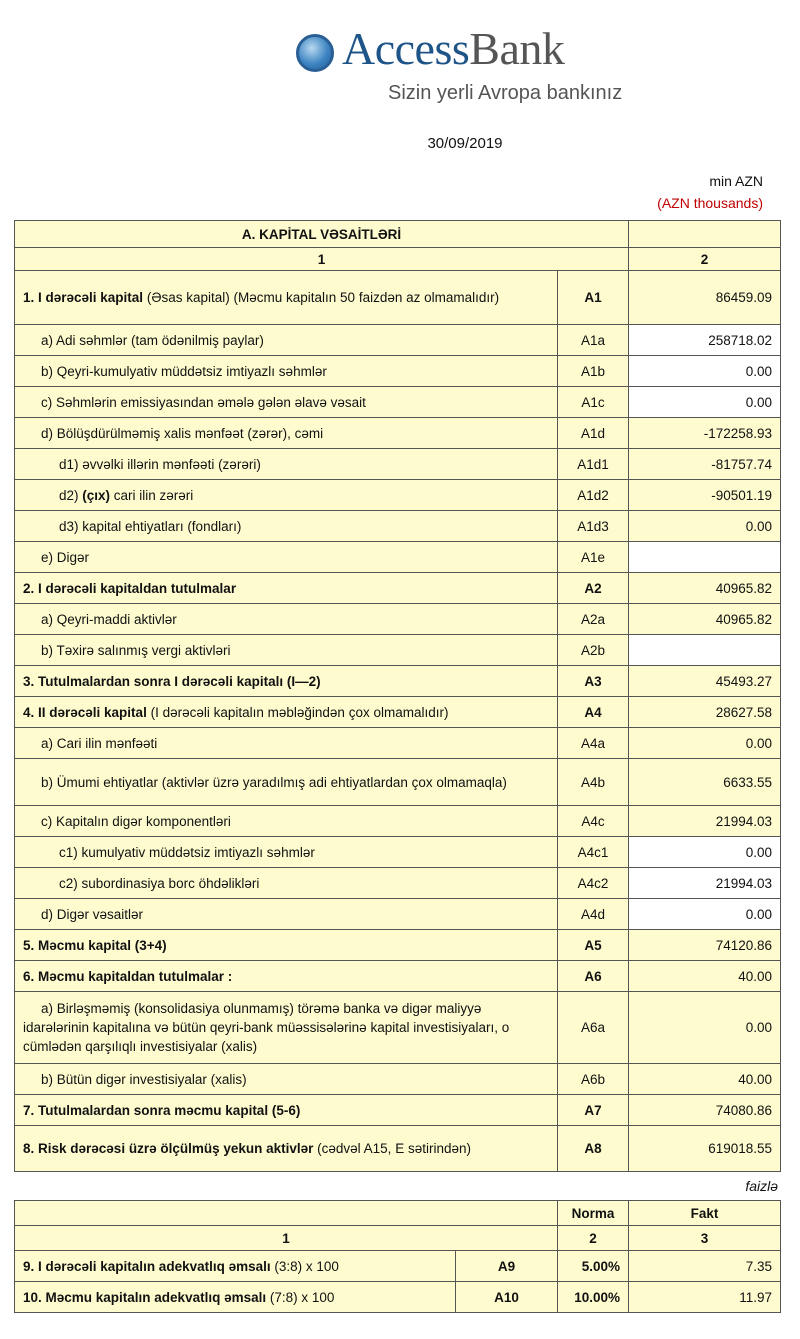  I want to click on row-label-bold: 10. Məcmu kapitalın adekvatlıq əmsalı, so click(145, 1297).